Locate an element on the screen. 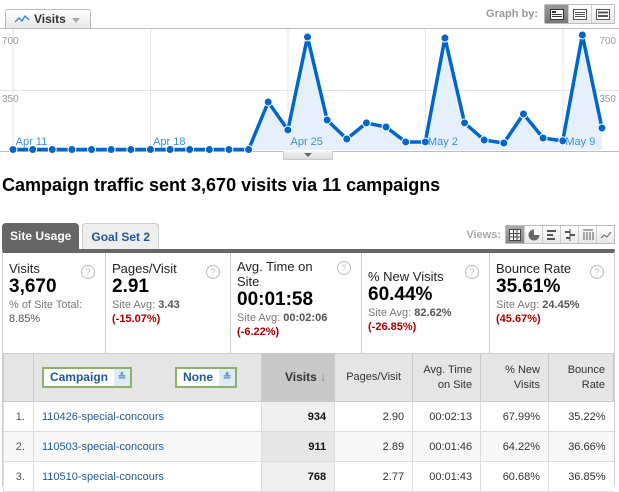 The image size is (619, 492). scorecard-delta: (45.67%) is located at coordinates (518, 319).